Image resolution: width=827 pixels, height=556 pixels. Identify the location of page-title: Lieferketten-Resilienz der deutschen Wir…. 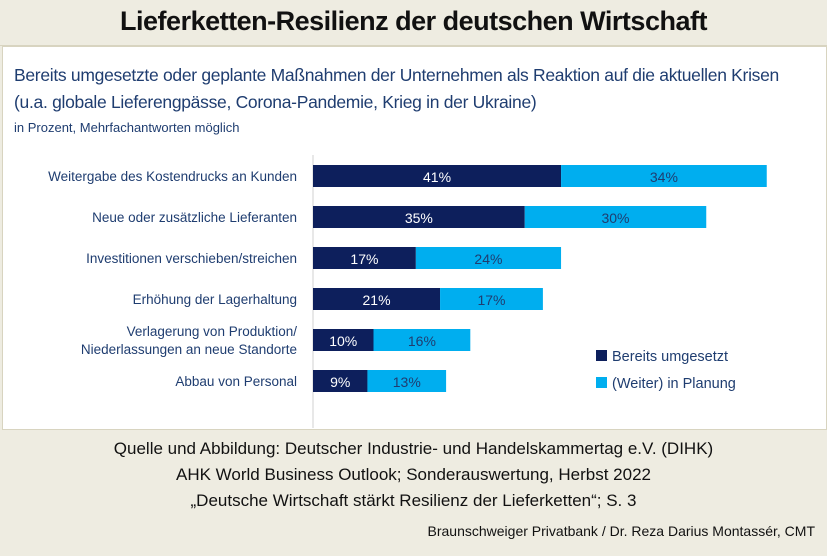
(413, 21).